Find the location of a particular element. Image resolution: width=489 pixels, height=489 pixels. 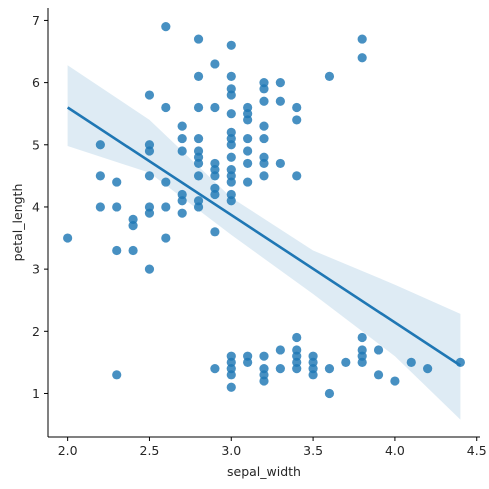

y-tick-label: 7 is located at coordinates (36, 20).